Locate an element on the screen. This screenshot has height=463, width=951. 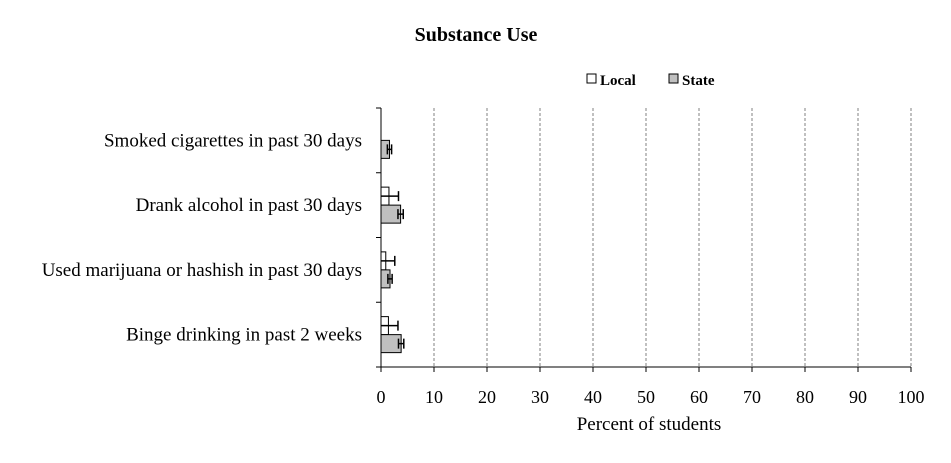
category-label-3: Binge drinking in past 2 weeks is located at coordinates (244, 335).